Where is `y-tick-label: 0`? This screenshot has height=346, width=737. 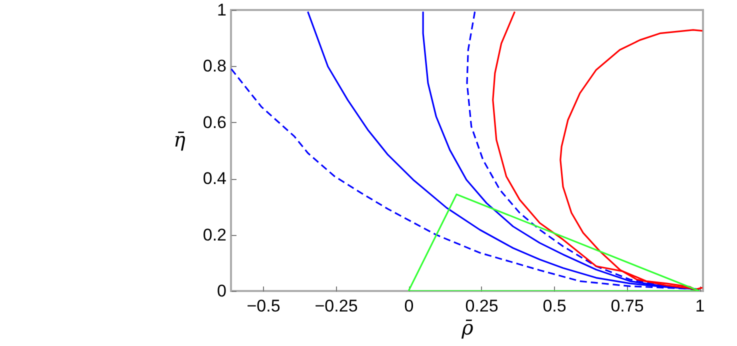
y-tick-label: 0 is located at coordinates (221, 291).